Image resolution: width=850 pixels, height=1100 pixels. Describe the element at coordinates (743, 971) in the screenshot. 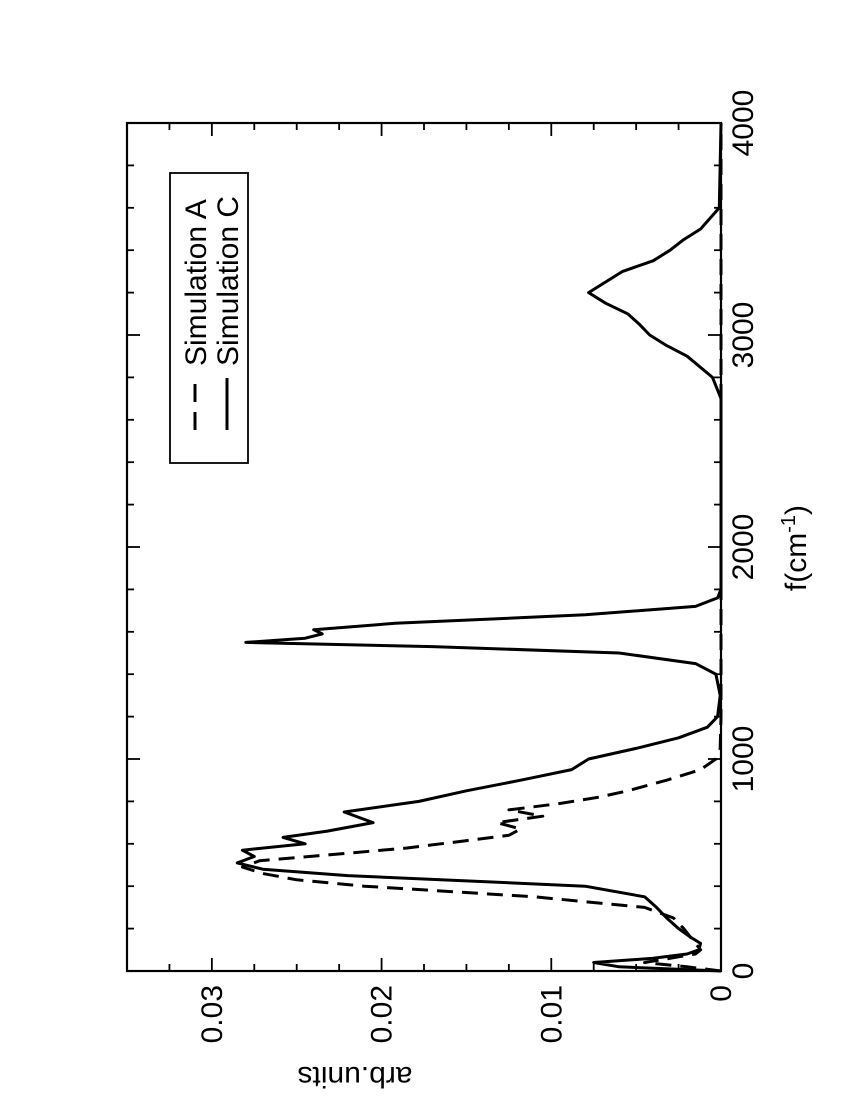

I see `x-tick-label: 0` at that location.